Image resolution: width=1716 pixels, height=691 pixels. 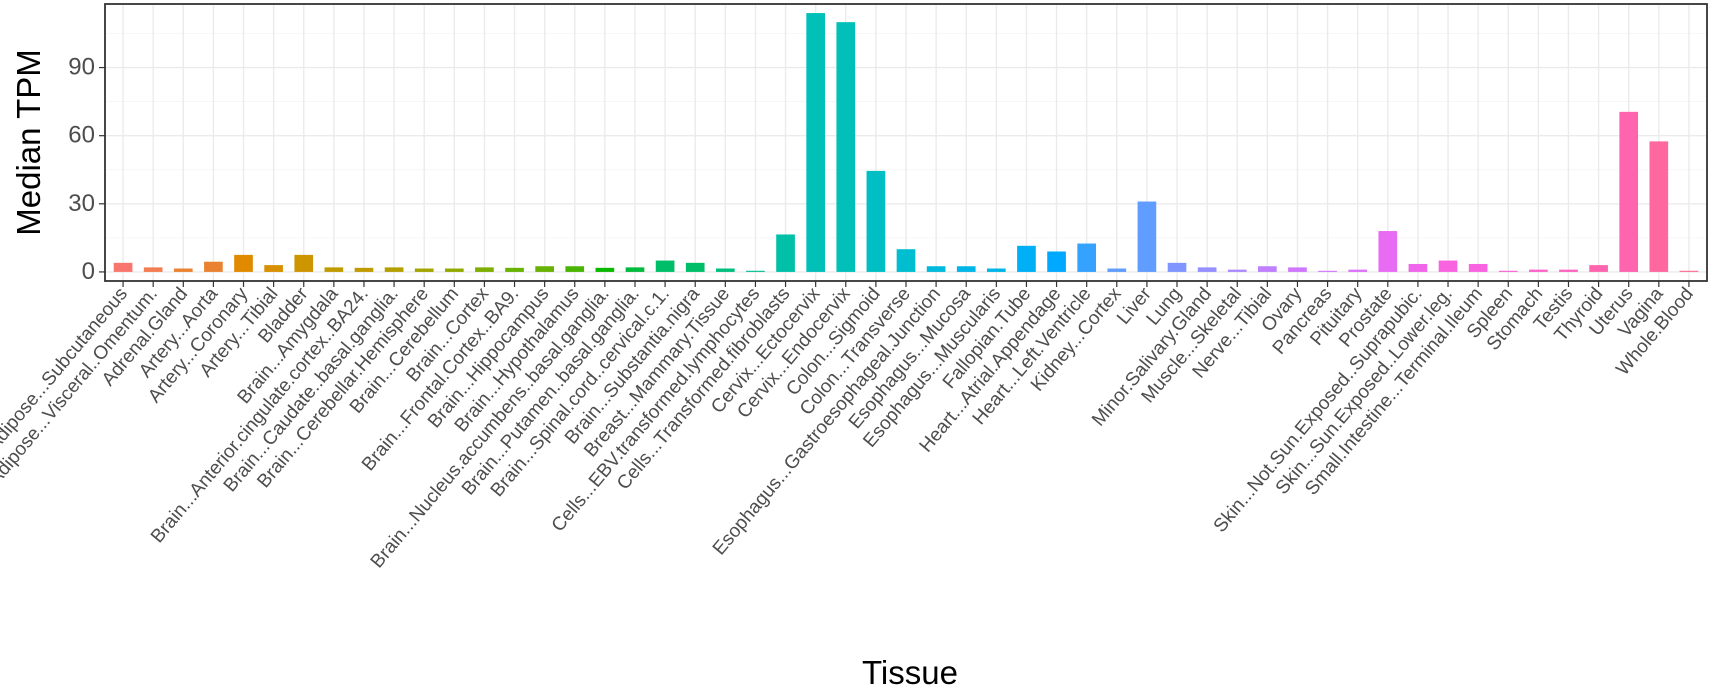 I want to click on y-tick-label: 30, so click(x=81, y=203).